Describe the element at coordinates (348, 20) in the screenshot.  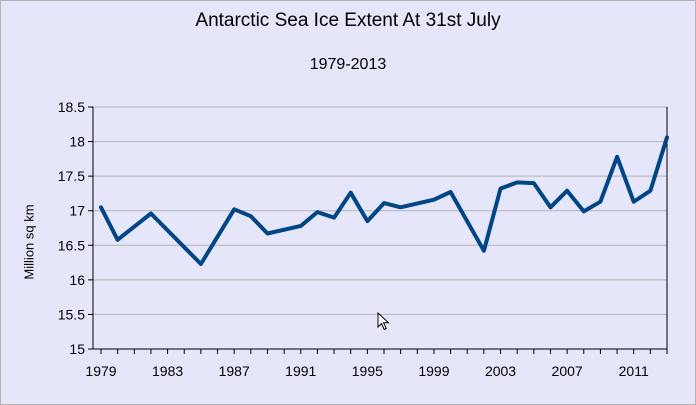
I see `chart-title: Antarctic Sea Ice Extent At 31st July` at that location.